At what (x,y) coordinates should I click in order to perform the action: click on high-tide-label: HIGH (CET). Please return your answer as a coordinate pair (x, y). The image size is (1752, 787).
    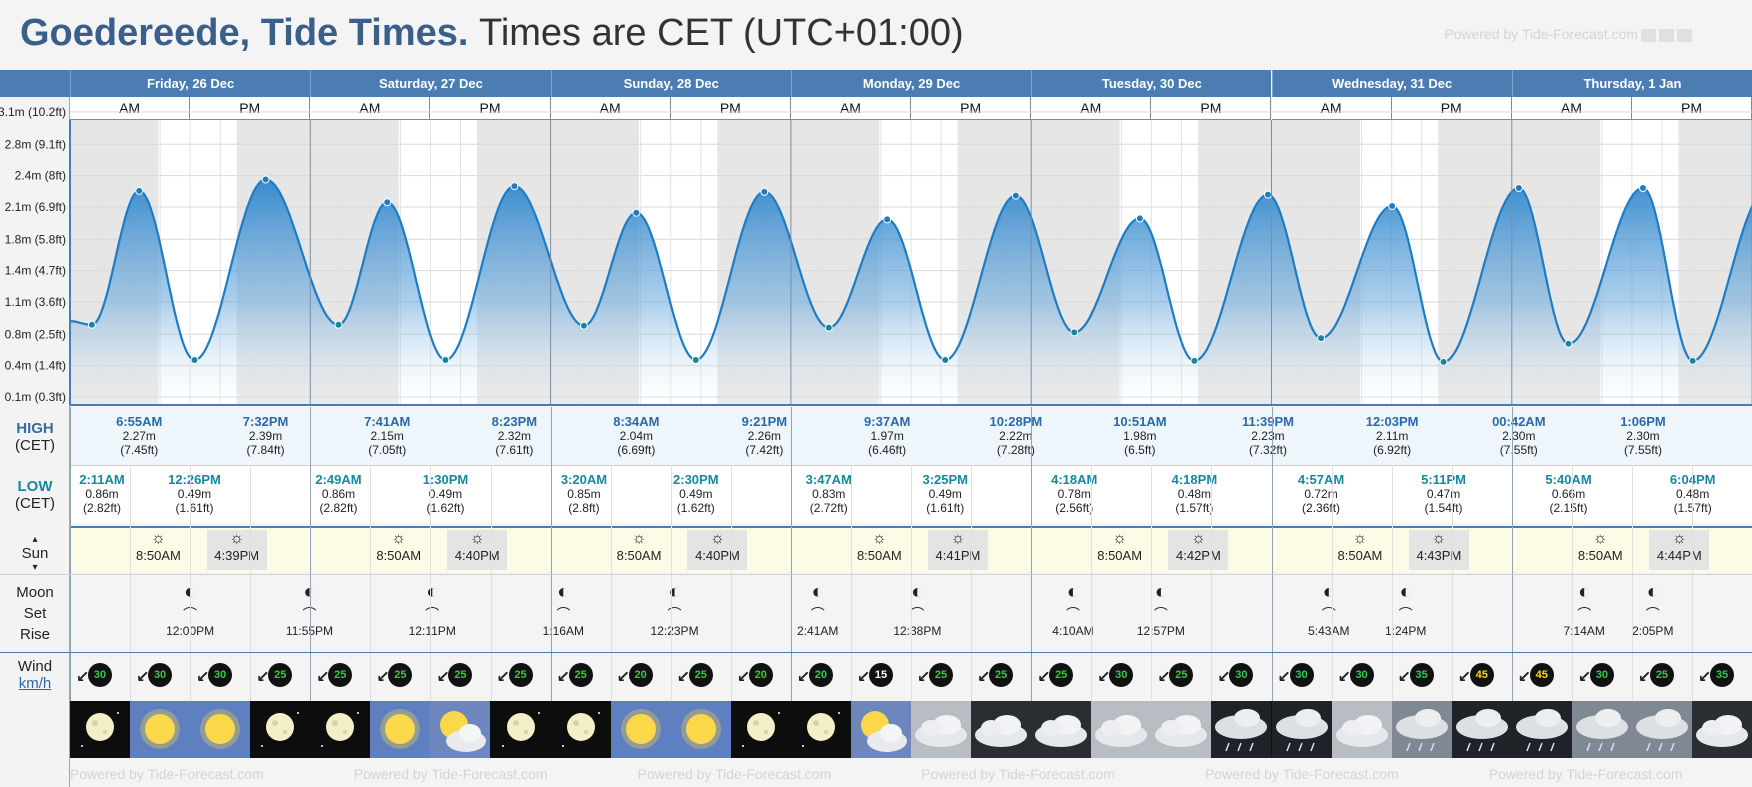
    Looking at the image, I should click on (35, 437).